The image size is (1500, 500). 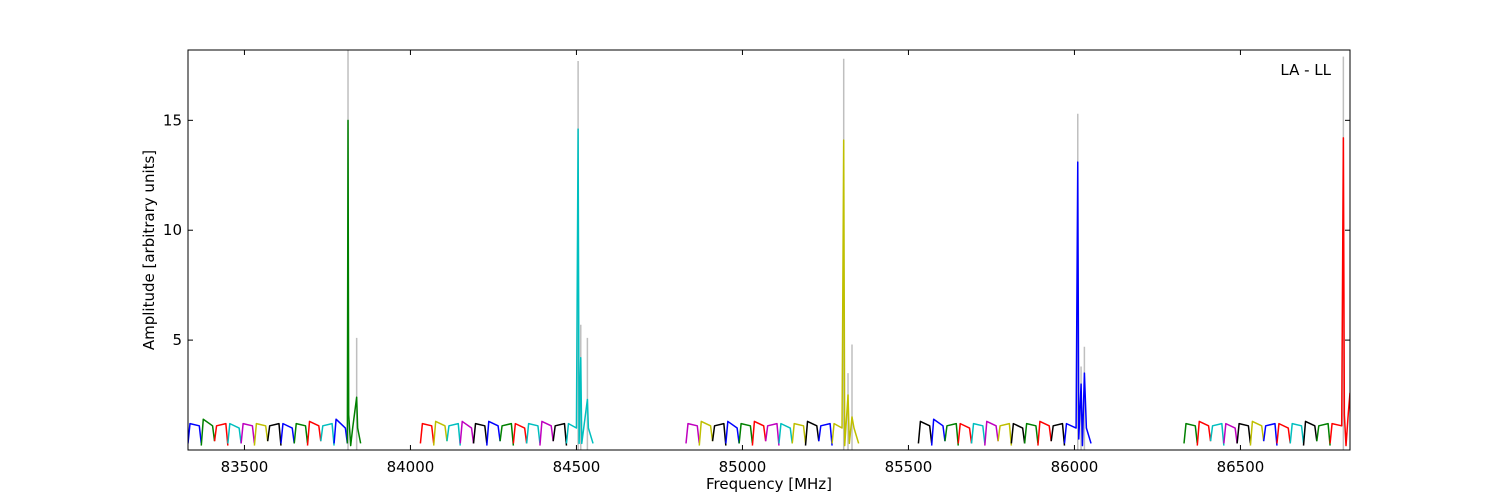 What do you see at coordinates (149, 250) in the screenshot?
I see `y-axis-label: Amplitude [arbitrary units]` at bounding box center [149, 250].